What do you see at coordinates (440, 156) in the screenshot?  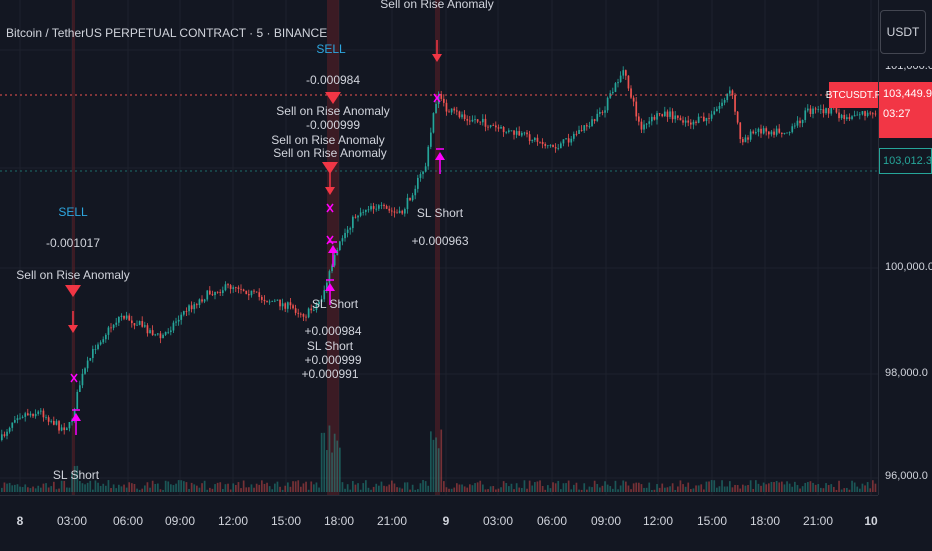 I see `right-short-arrow` at bounding box center [440, 156].